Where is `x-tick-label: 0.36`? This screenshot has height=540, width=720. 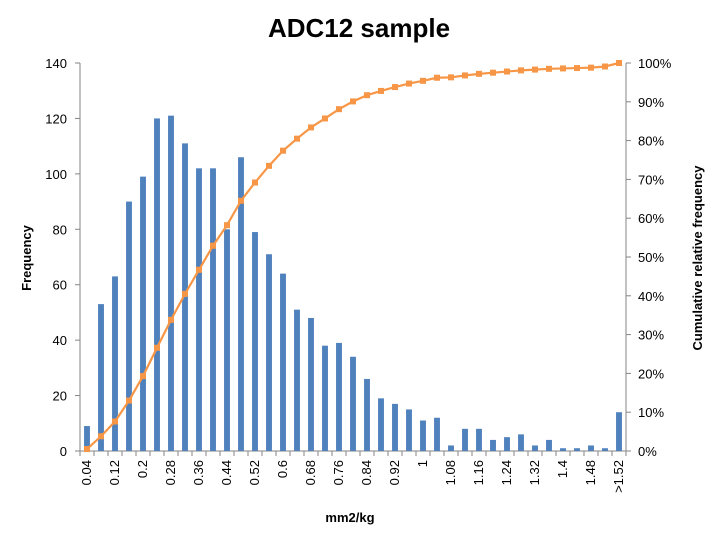
x-tick-label: 0.36 is located at coordinates (198, 472).